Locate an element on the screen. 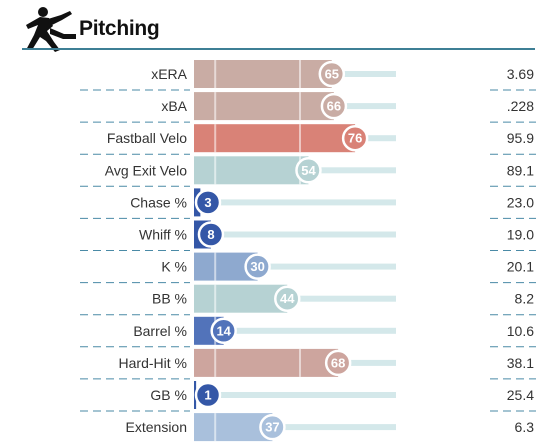  percentile-track-extension is located at coordinates (295, 427).